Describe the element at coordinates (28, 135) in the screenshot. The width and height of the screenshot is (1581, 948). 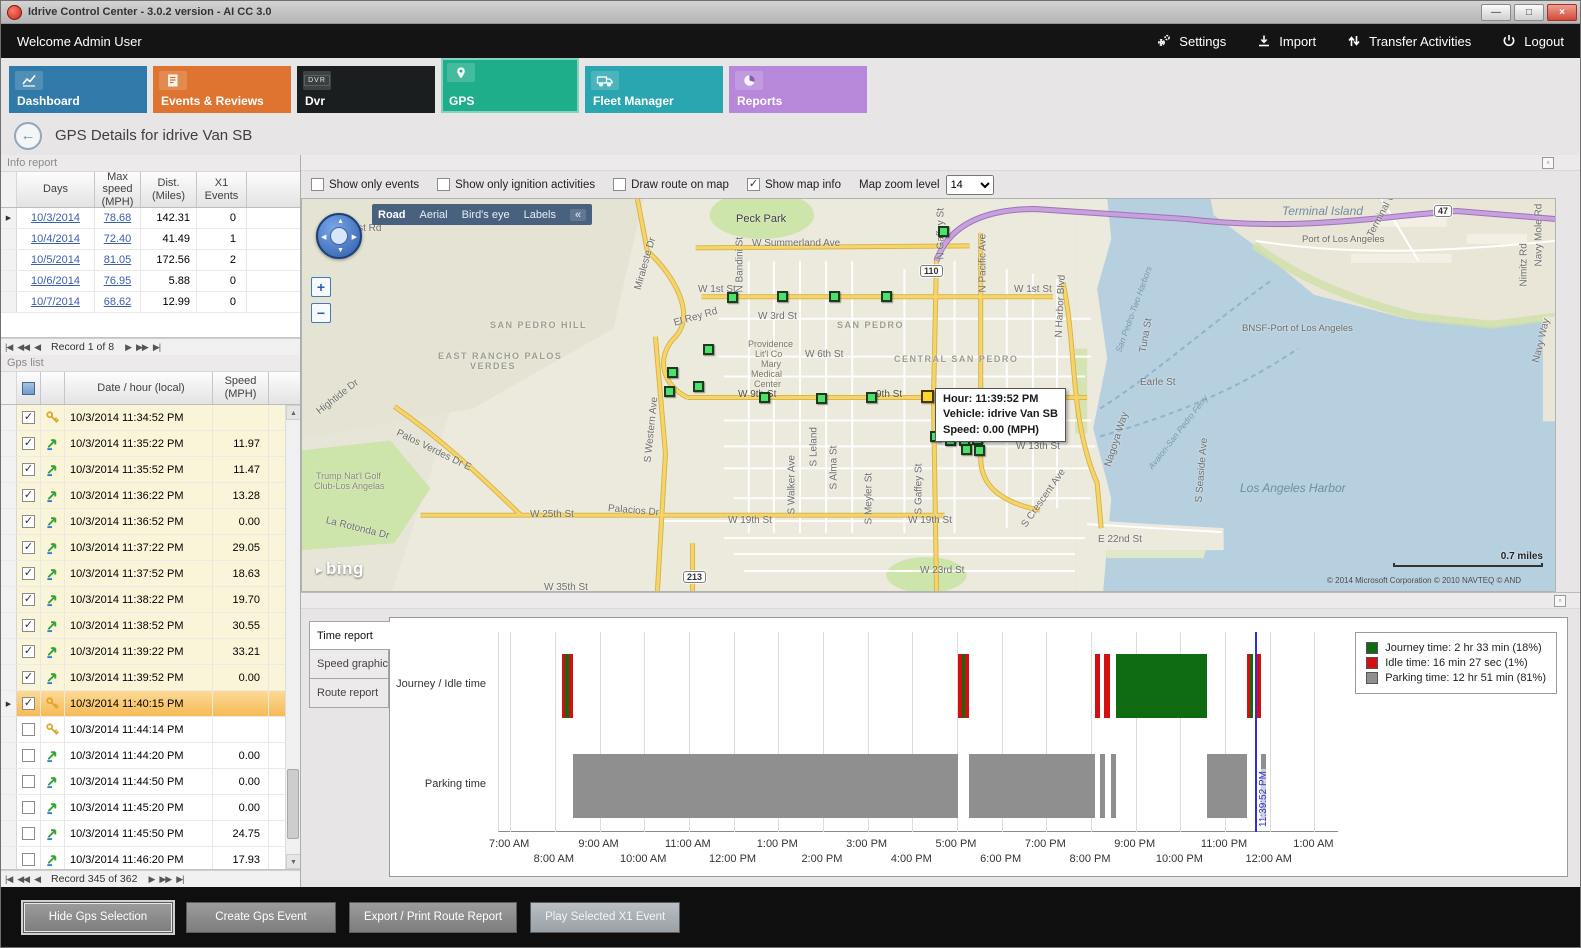
I see `back-button: ←` at that location.